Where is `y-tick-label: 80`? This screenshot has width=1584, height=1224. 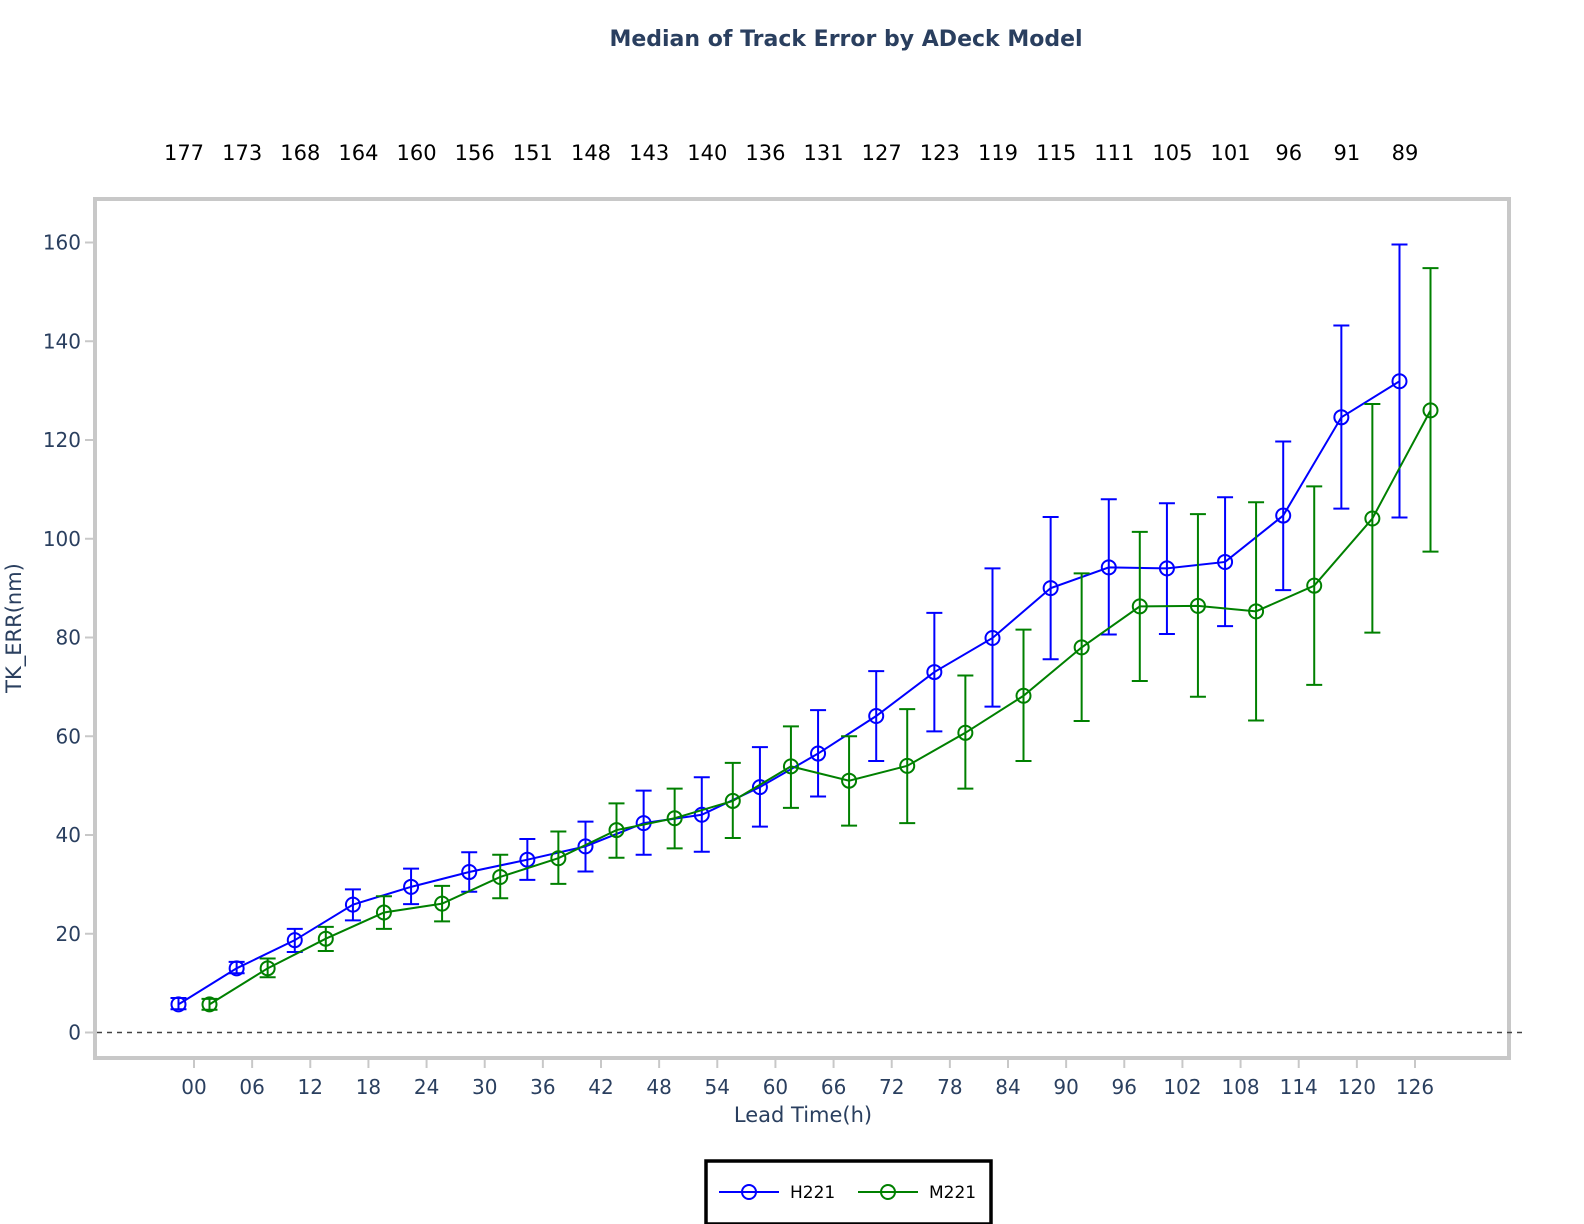 y-tick-label: 80 is located at coordinates (68, 638).